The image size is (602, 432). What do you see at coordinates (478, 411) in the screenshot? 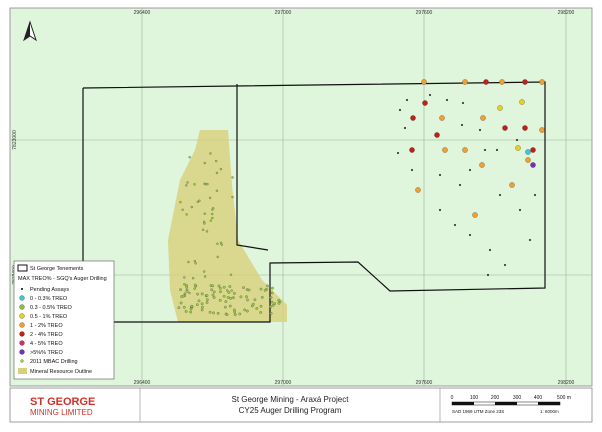
I see `projection: SAD 1969 UTM Zone 23S` at bounding box center [478, 411].